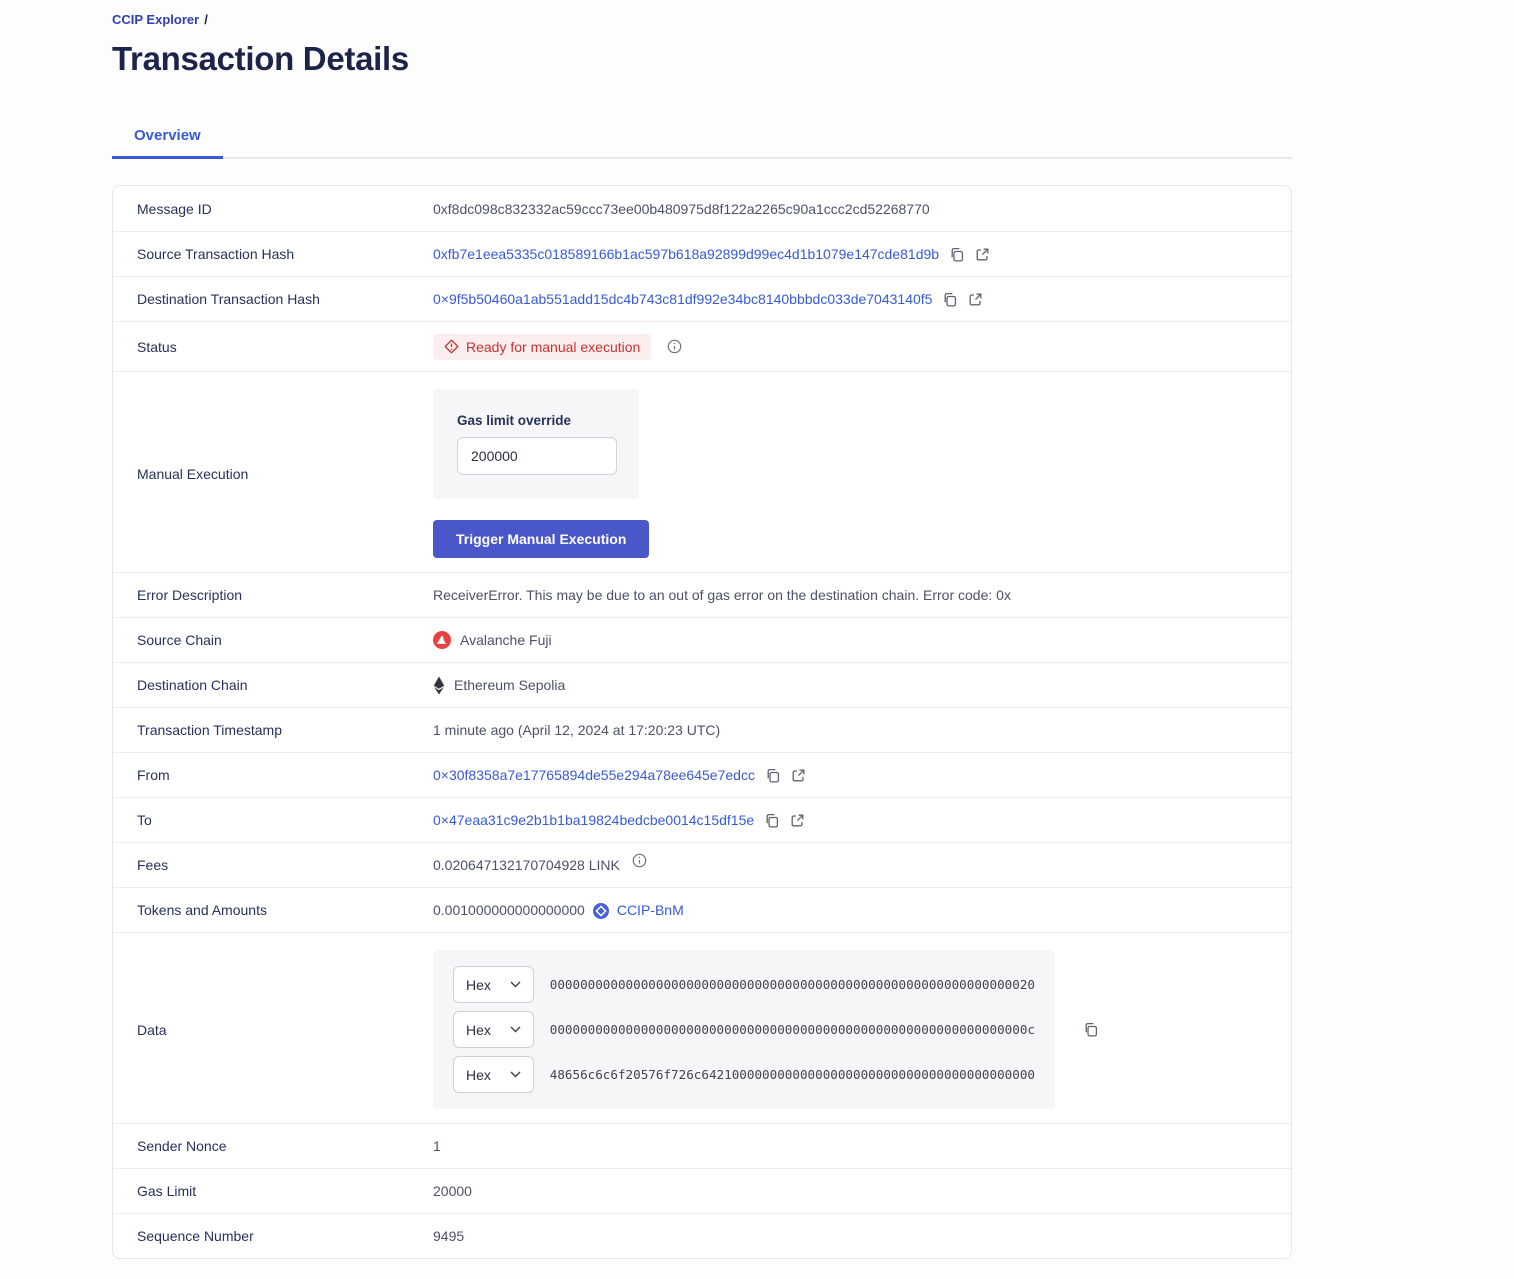  I want to click on breadcrumb: CCIP Explorer /, so click(813, 19).